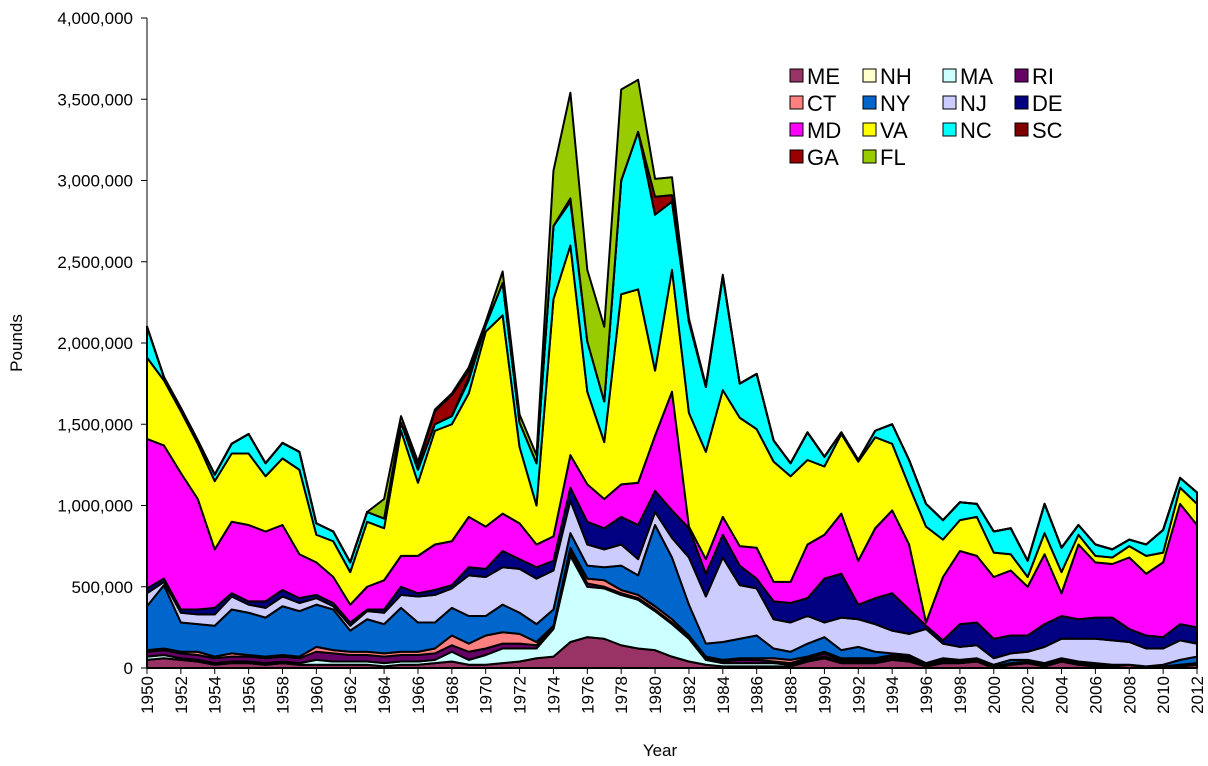  I want to click on x-tick-label: 1968, so click(452, 695).